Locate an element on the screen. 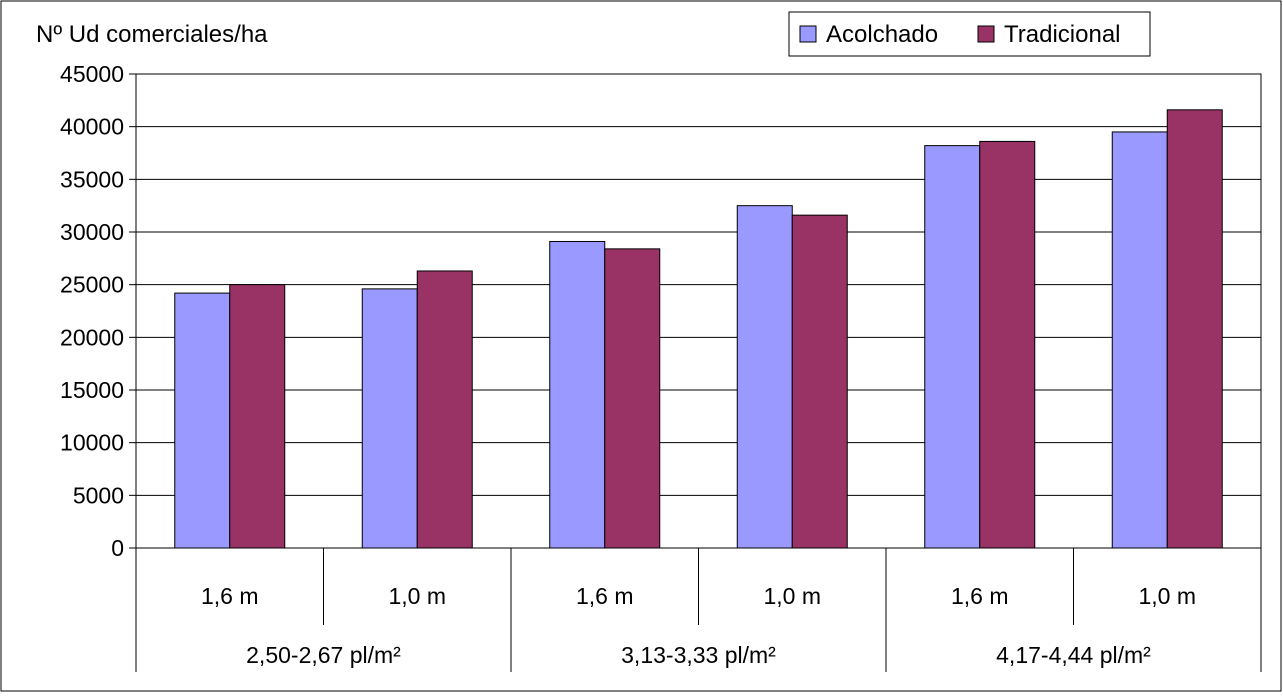  y-tick-label: 45000 is located at coordinates (92, 74).